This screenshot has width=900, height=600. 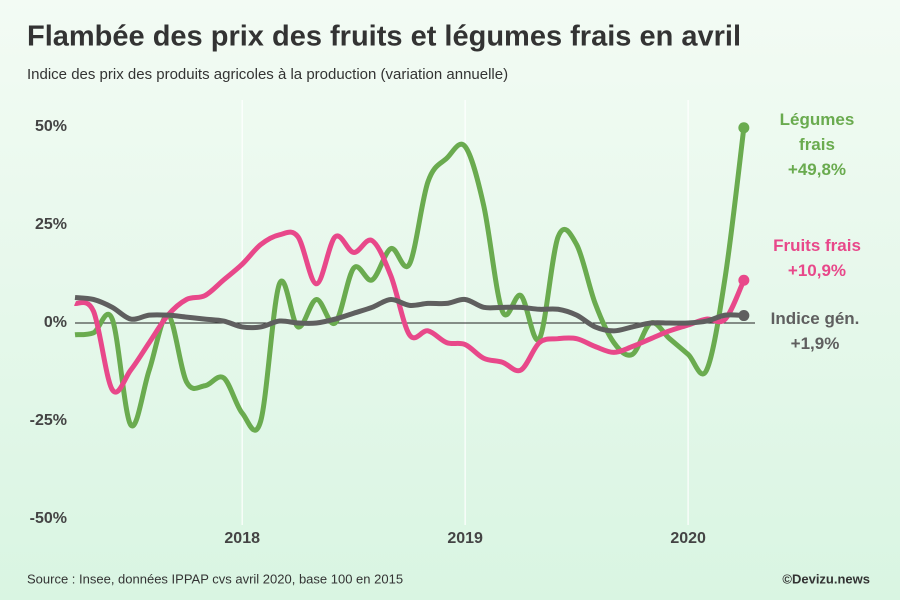 What do you see at coordinates (815, 318) in the screenshot?
I see `legend-entry: Indice gén.` at bounding box center [815, 318].